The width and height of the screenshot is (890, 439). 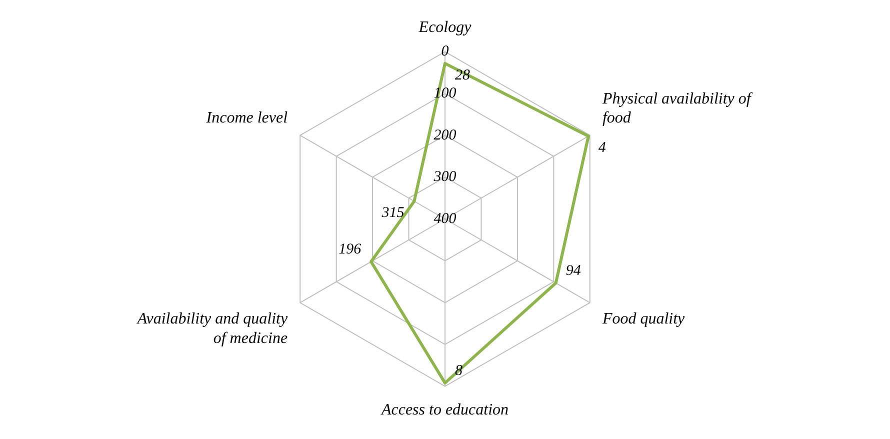 I want to click on data-label: 315, so click(x=392, y=213).